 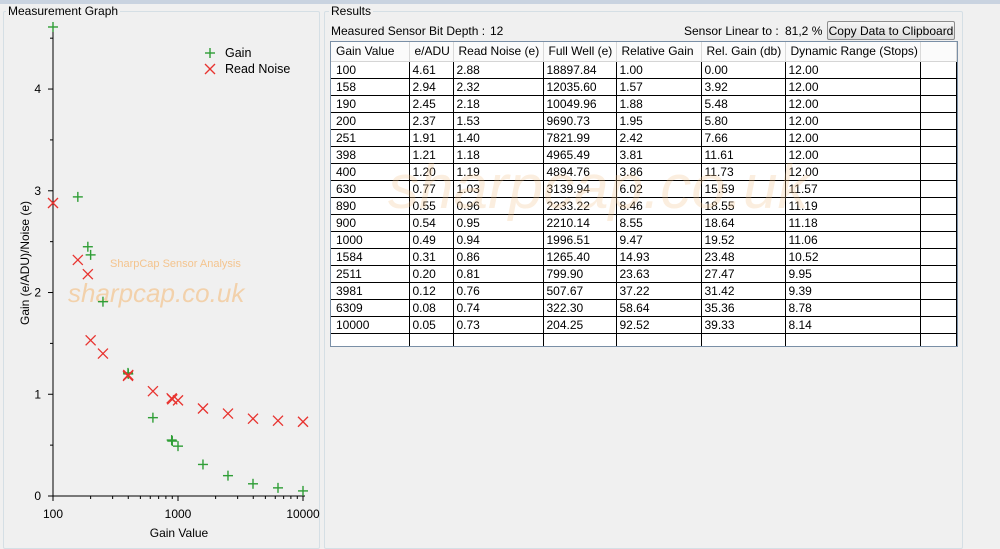 I want to click on table-cell: 251, so click(x=370, y=138).